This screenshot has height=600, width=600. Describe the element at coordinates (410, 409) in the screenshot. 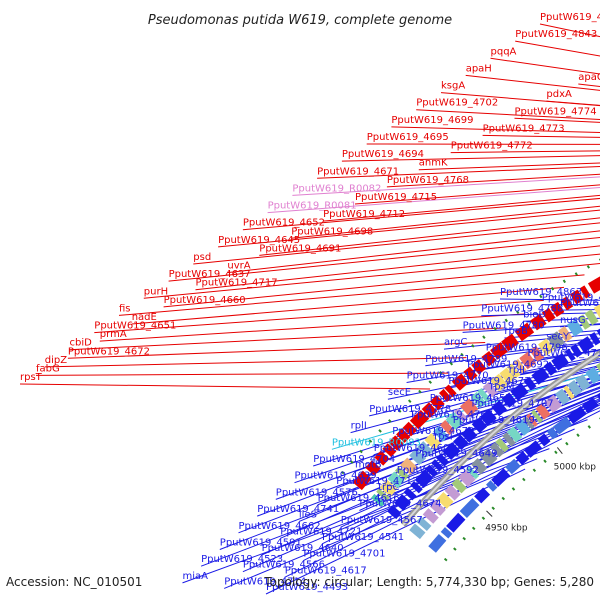

I see `gene-label: PputW619_4778` at that location.